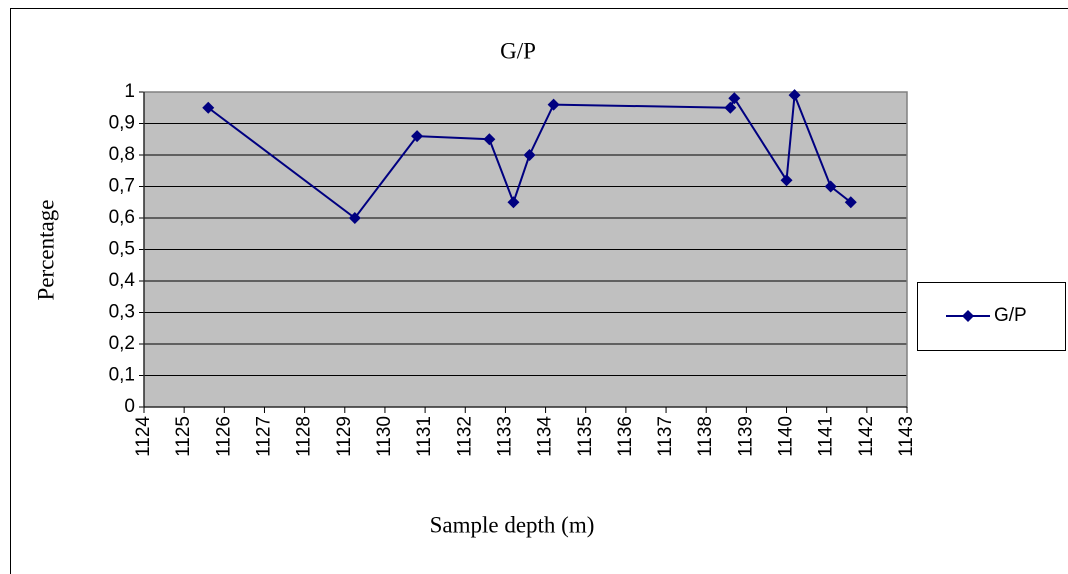  Describe the element at coordinates (122, 343) in the screenshot. I see `y-tick-label: 0,2` at that location.